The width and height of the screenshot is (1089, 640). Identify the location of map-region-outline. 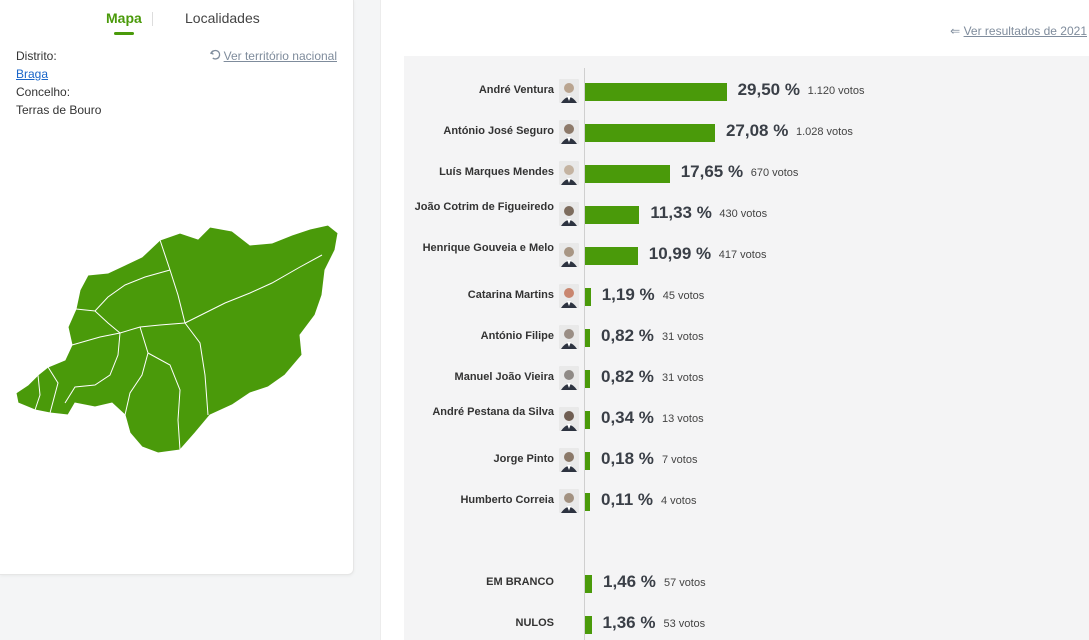
(177, 339).